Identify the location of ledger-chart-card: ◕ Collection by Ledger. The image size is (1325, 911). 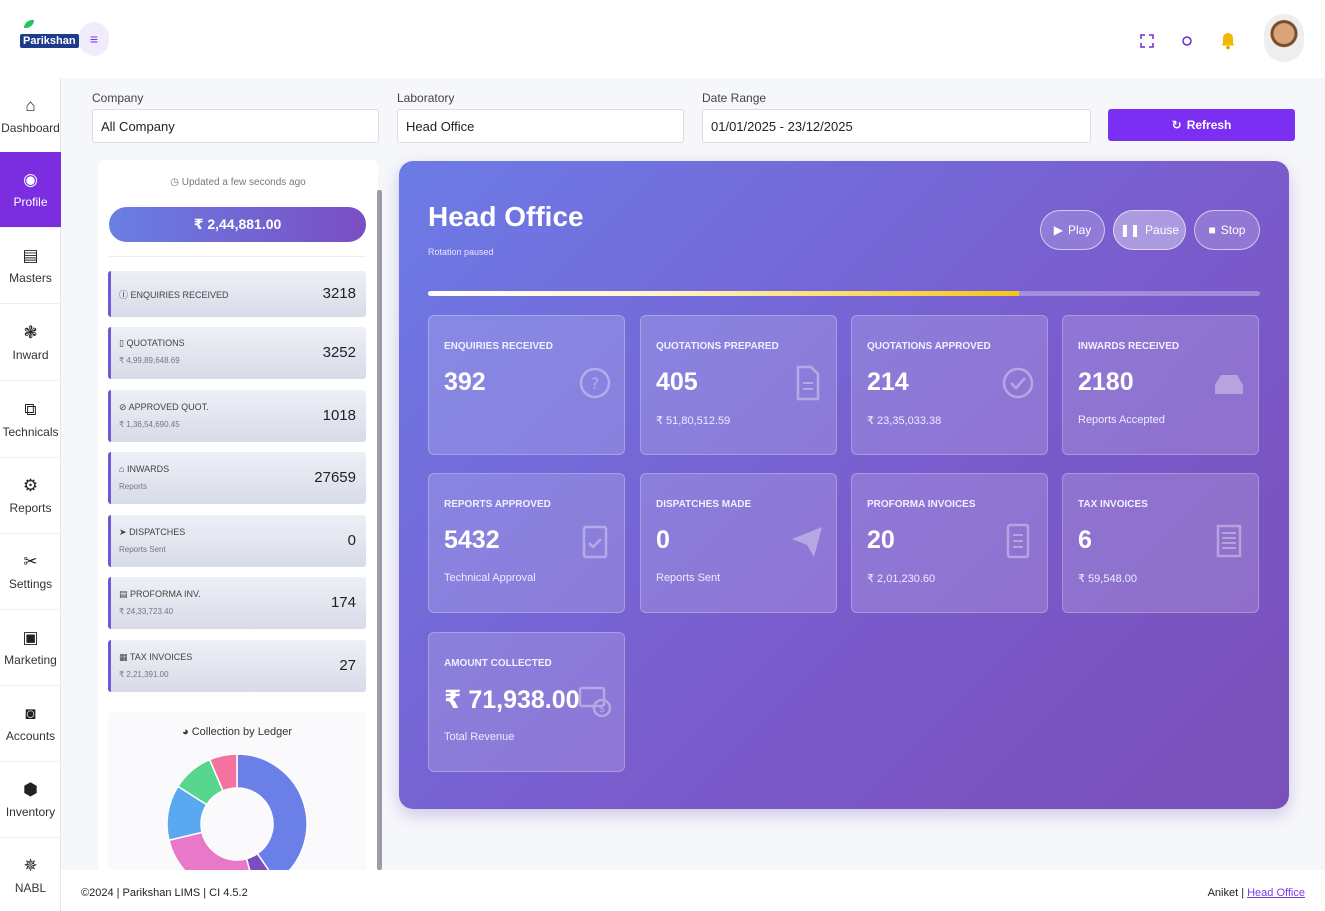
(237, 792).